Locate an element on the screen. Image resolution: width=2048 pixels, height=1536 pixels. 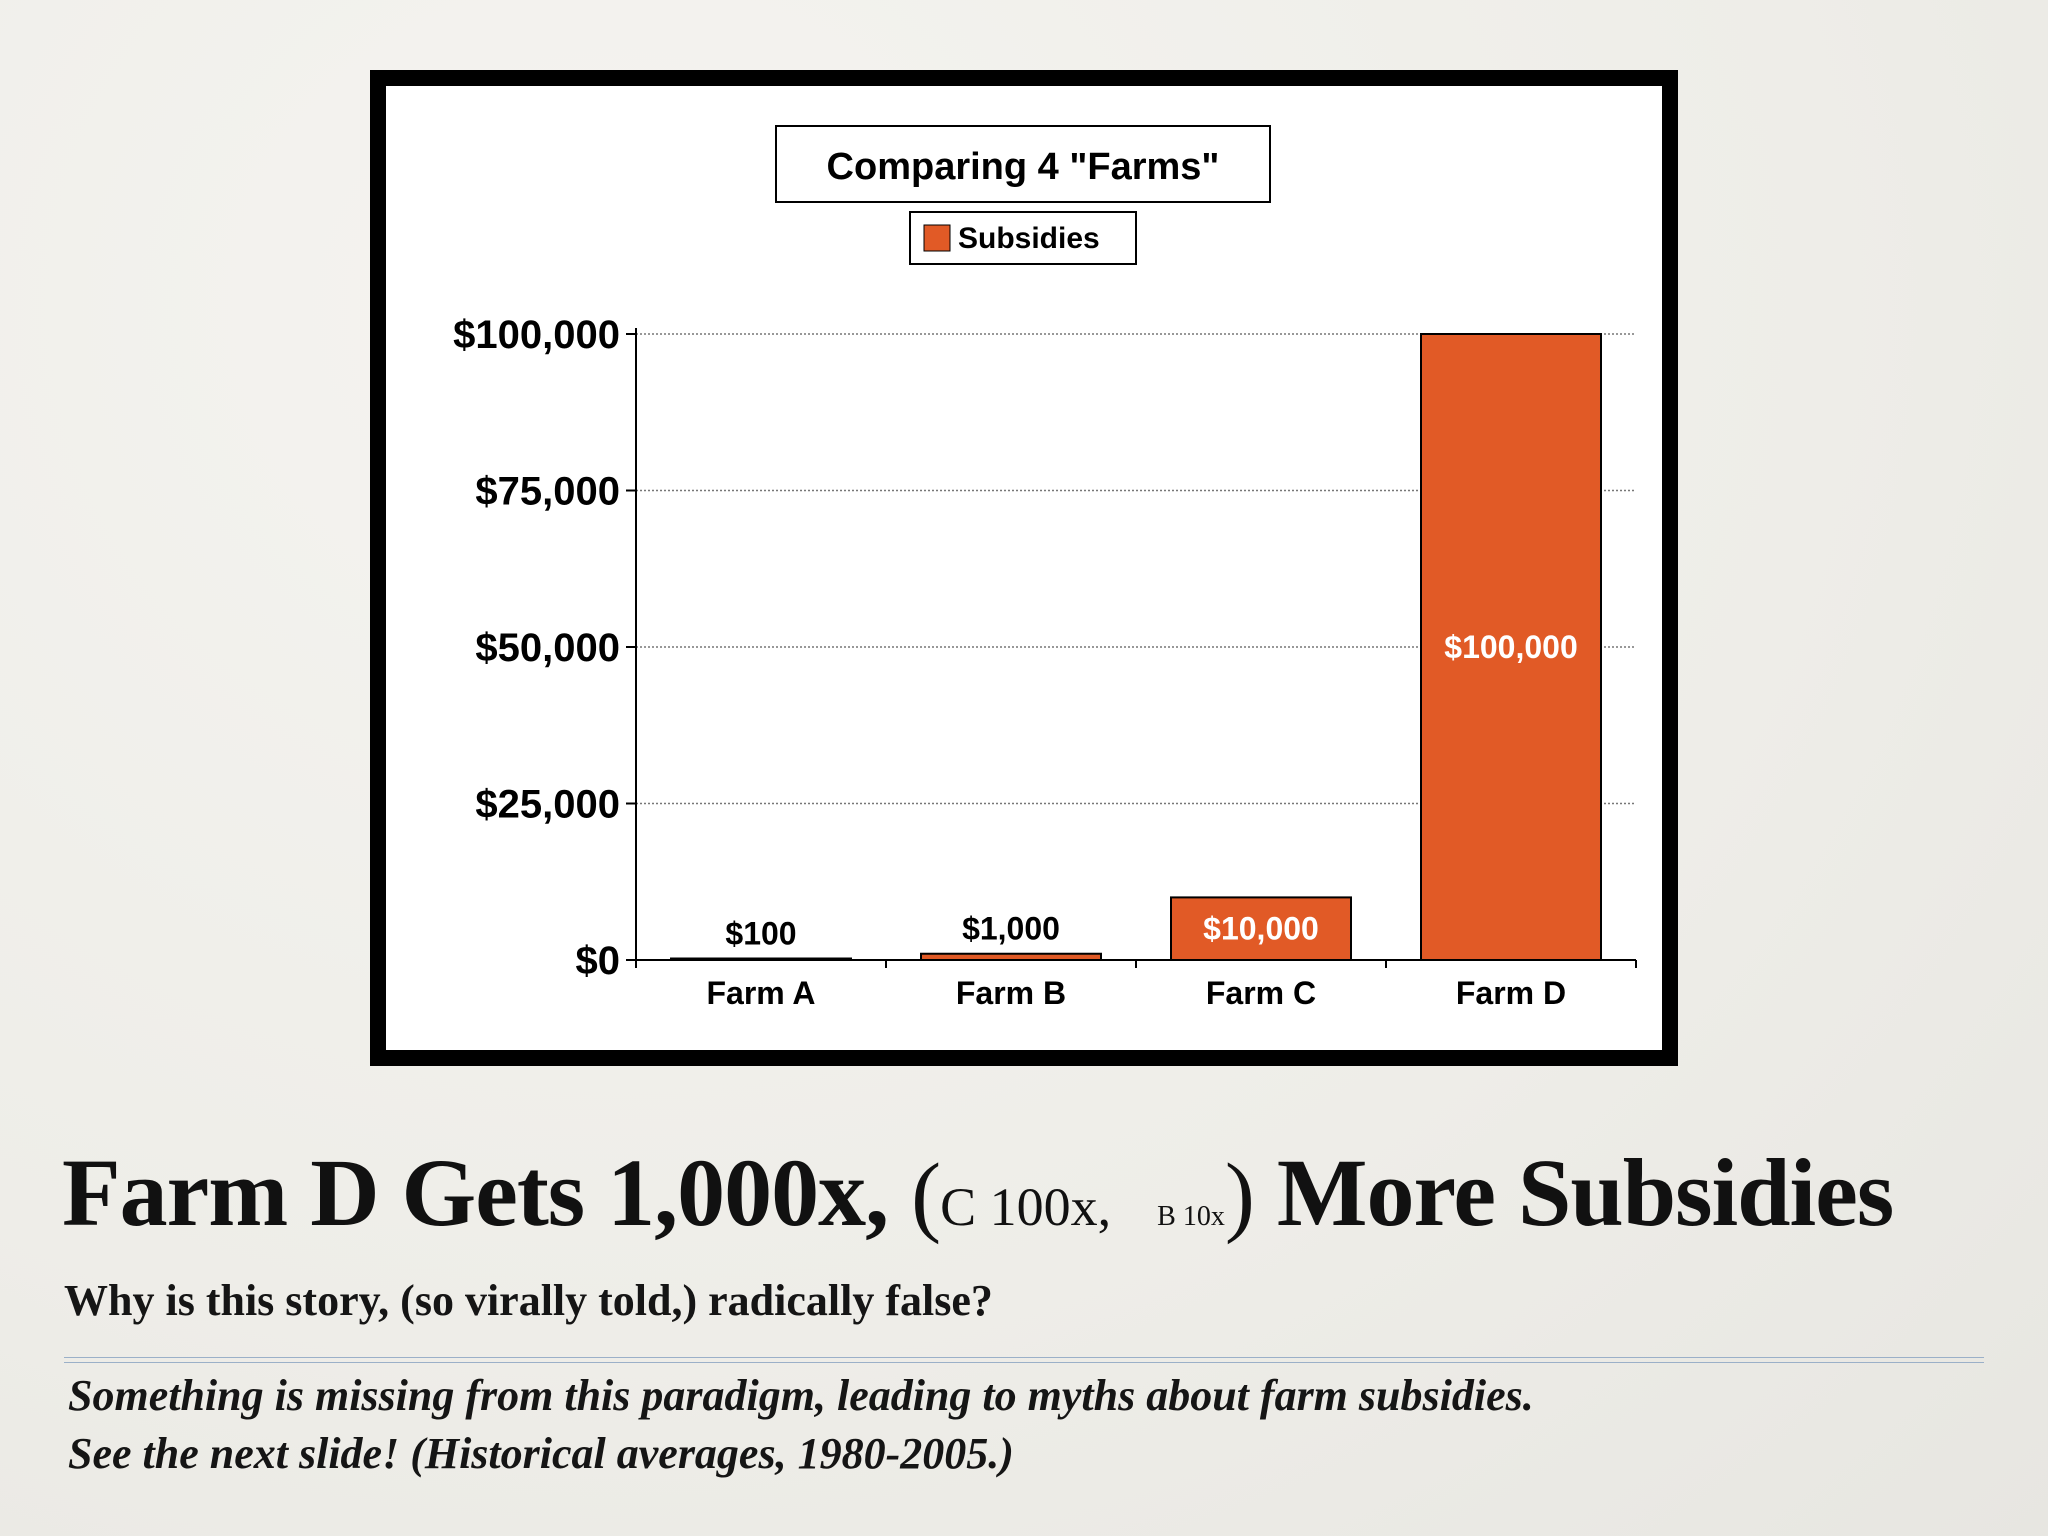
x-tick-label: Farm B is located at coordinates (1011, 993).